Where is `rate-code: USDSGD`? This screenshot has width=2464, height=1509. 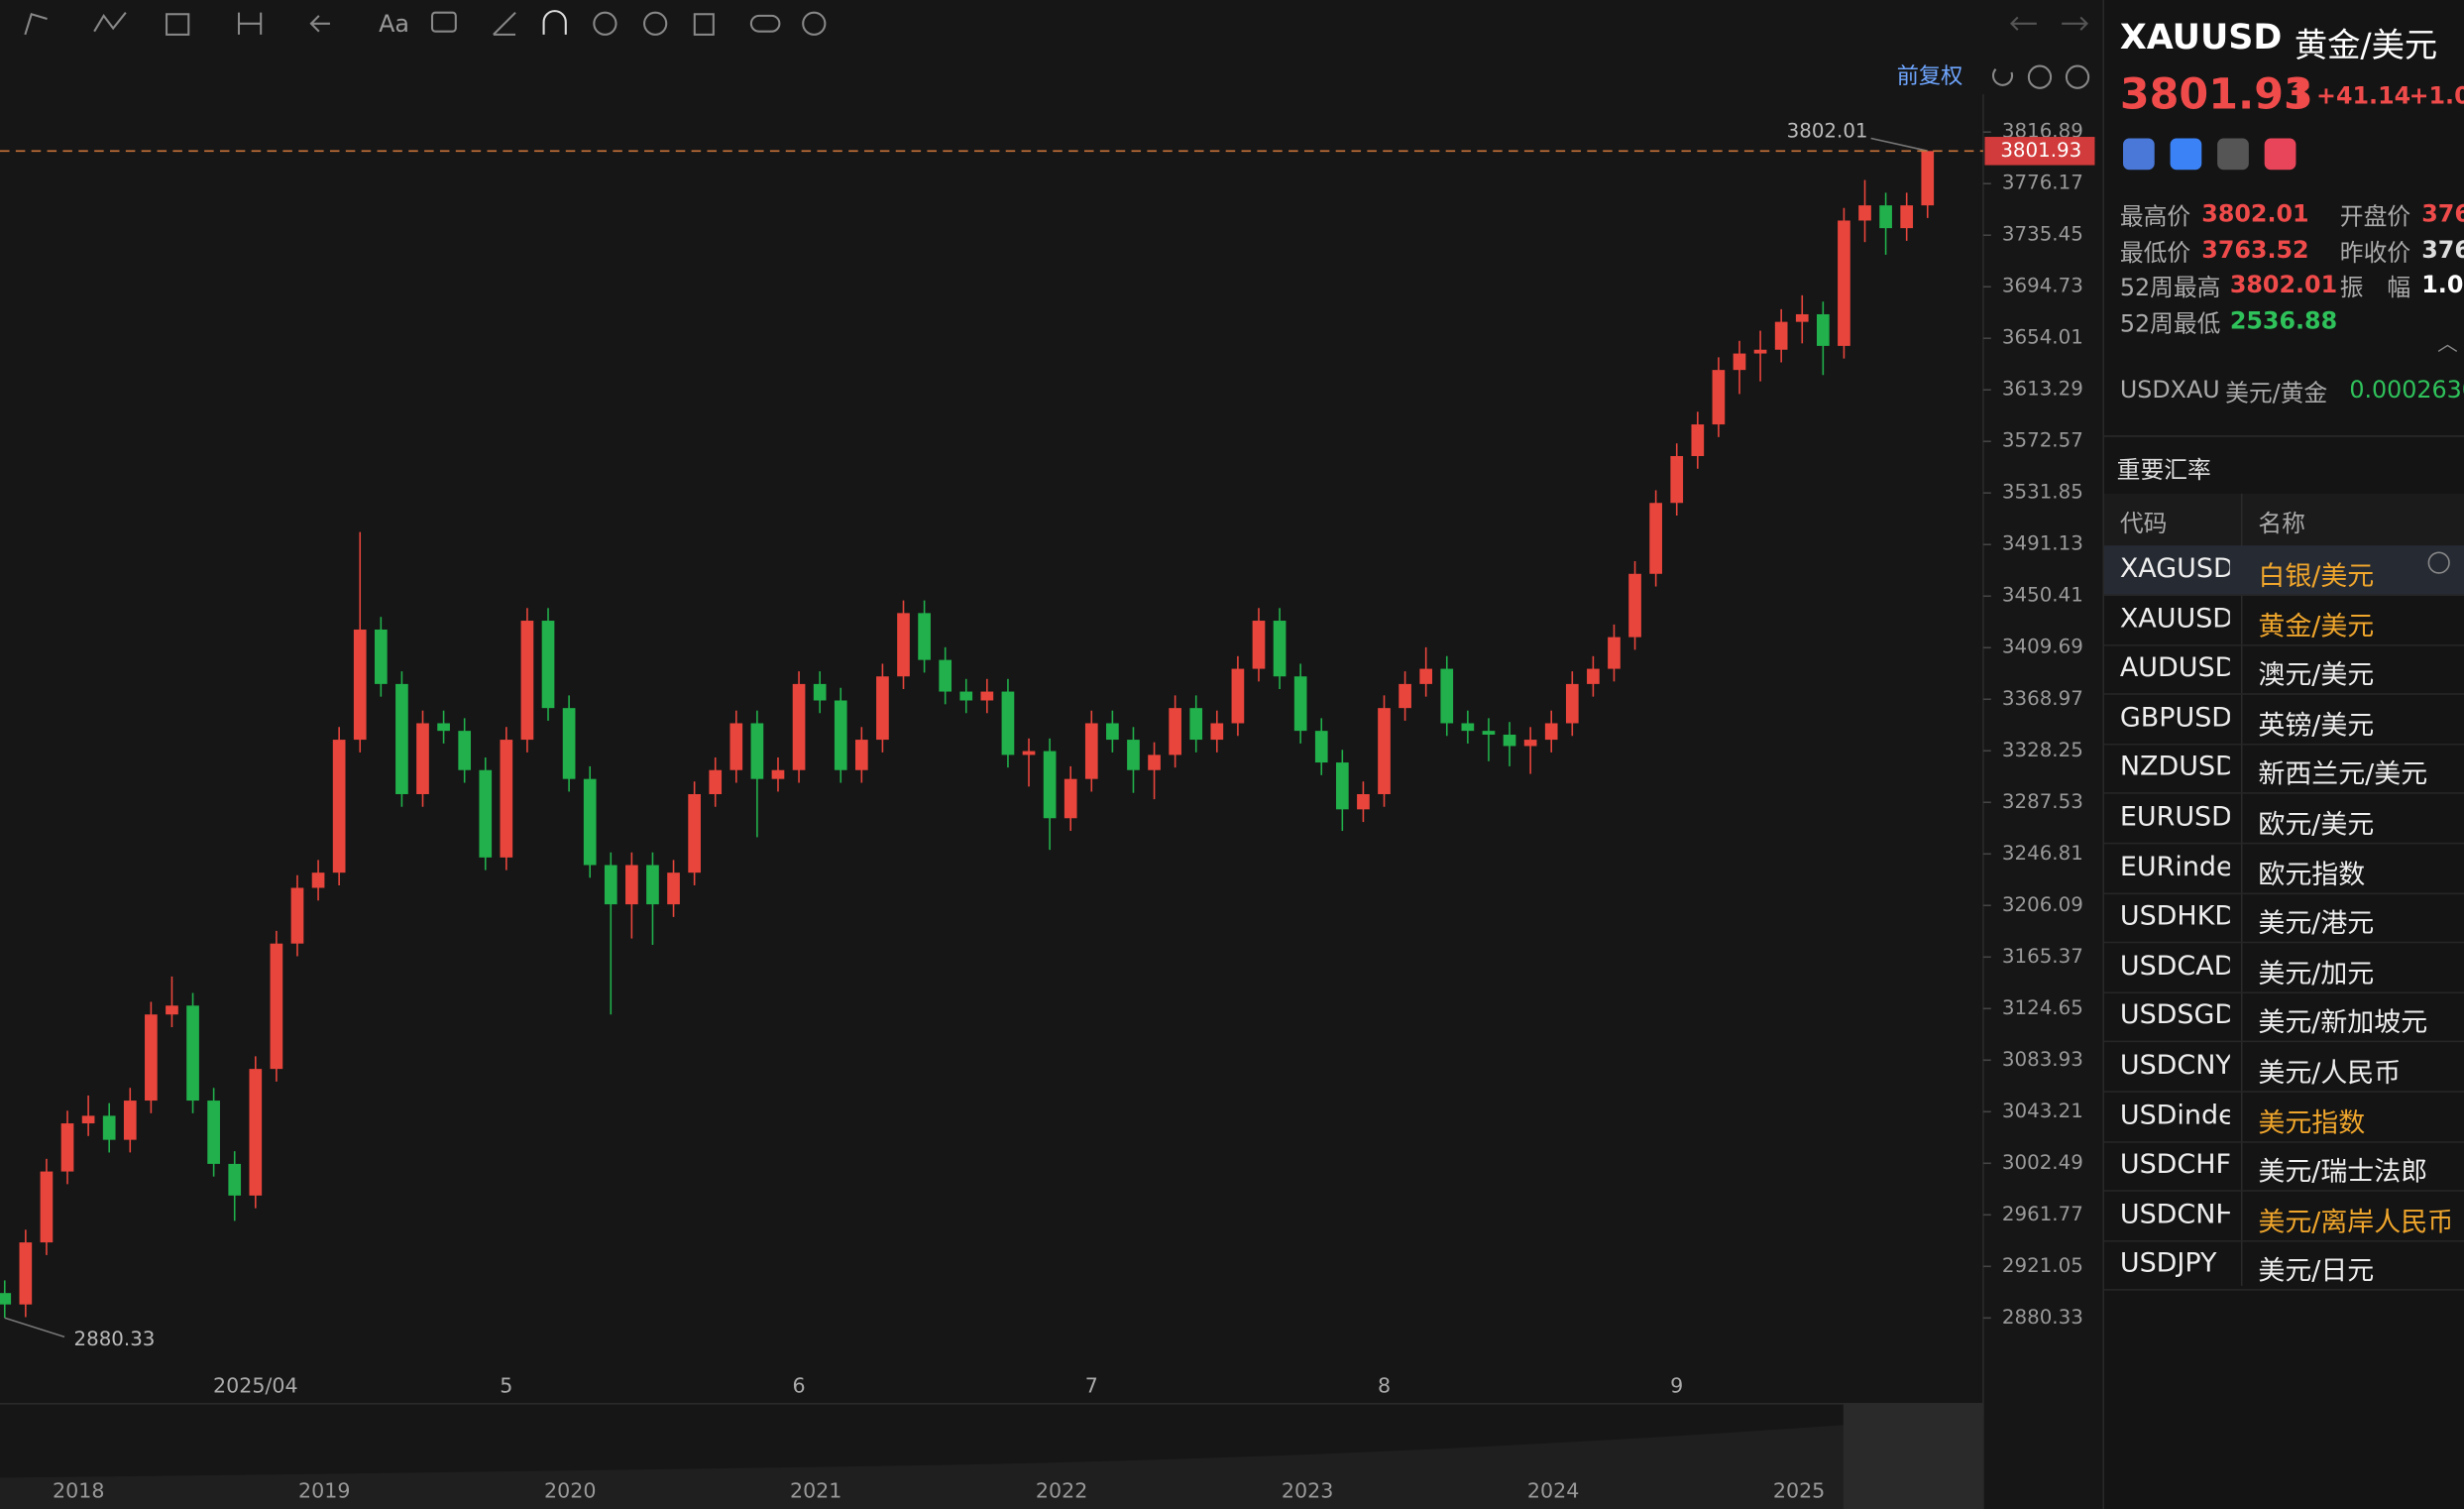 rate-code: USDSGD is located at coordinates (2174, 1015).